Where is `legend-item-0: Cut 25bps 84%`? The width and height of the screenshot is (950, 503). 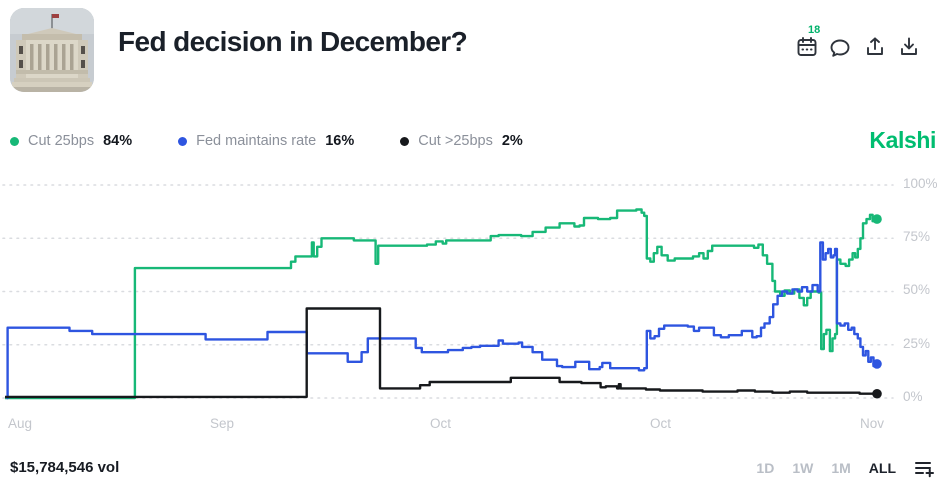 legend-item-0: Cut 25bps 84% is located at coordinates (71, 141).